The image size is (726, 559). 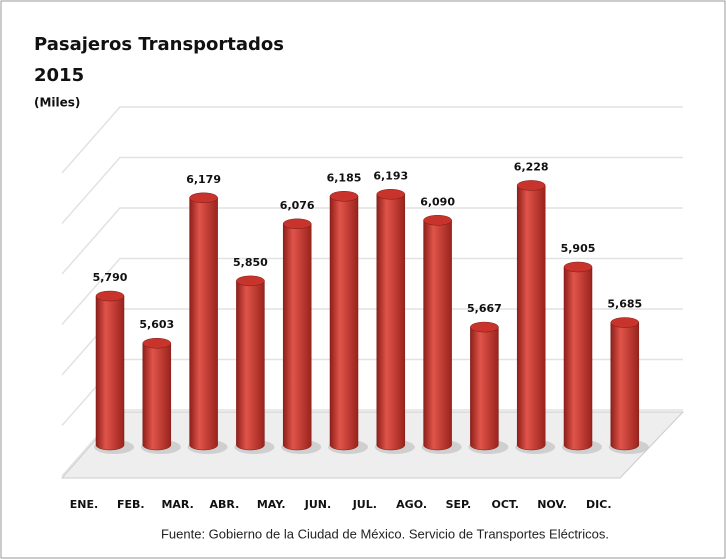 What do you see at coordinates (250, 262) in the screenshot?
I see `value-label: 5,850` at bounding box center [250, 262].